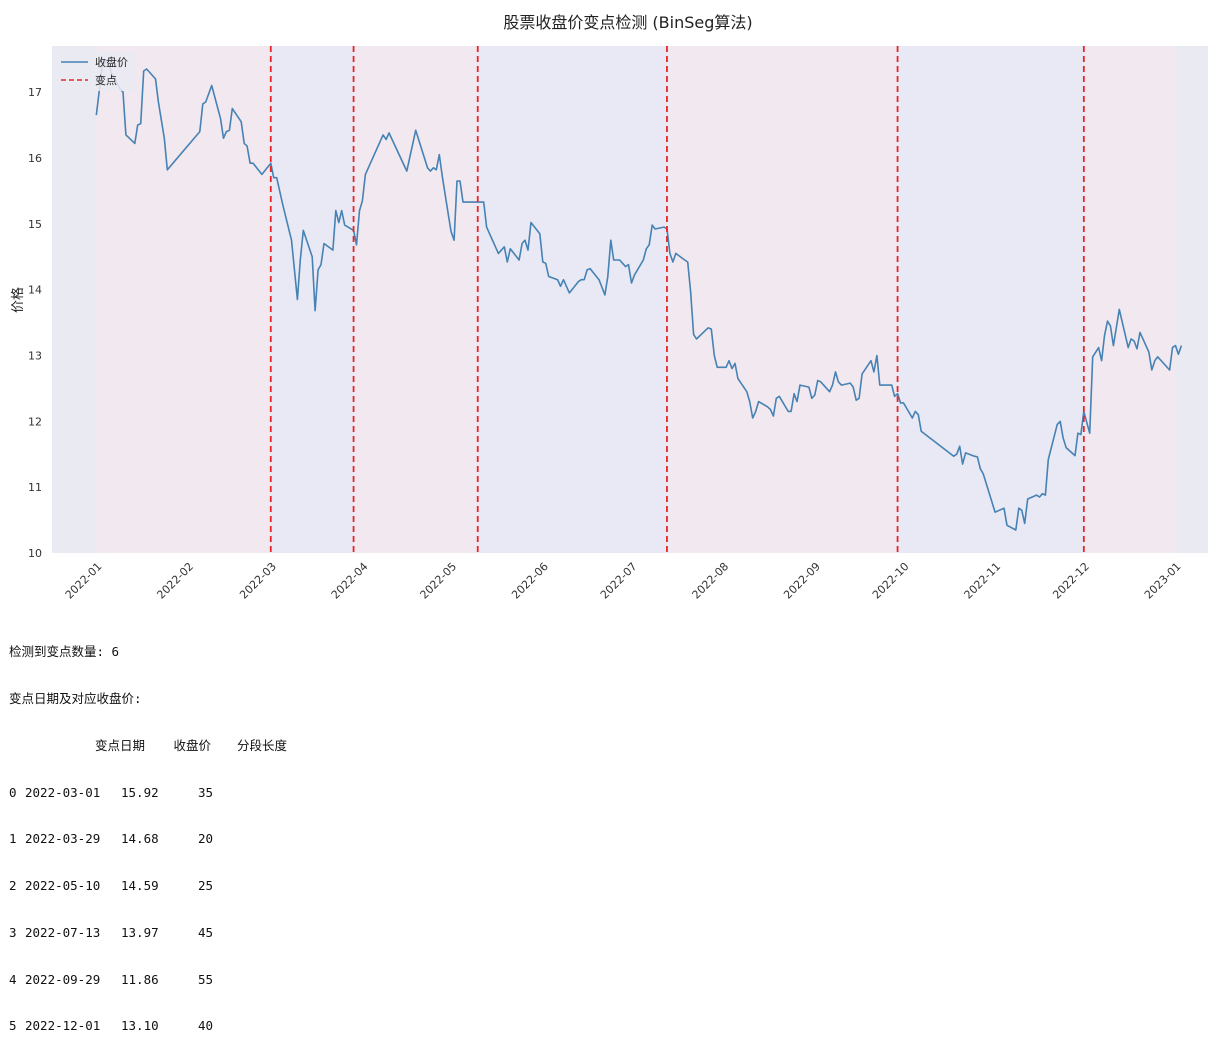 This screenshot has width=1216, height=1050. What do you see at coordinates (258, 581) in the screenshot?
I see `x-tick-label: 2022-03` at bounding box center [258, 581].